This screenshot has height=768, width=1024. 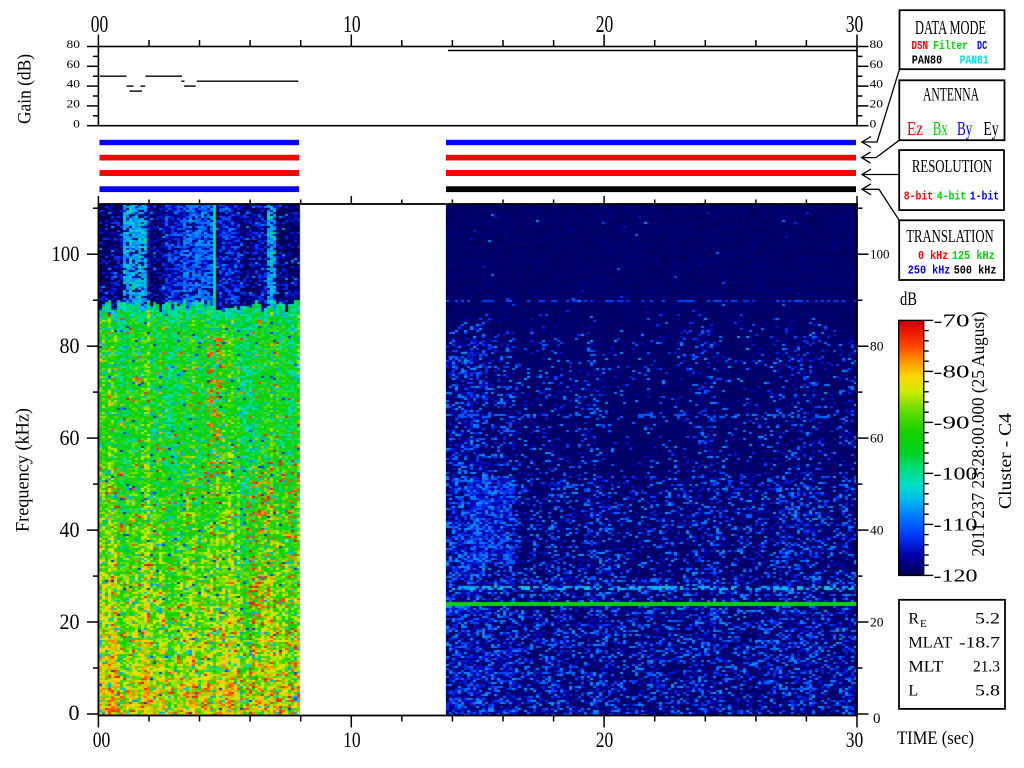 What do you see at coordinates (925, 667) in the screenshot?
I see `svg-text: MLT` at bounding box center [925, 667].